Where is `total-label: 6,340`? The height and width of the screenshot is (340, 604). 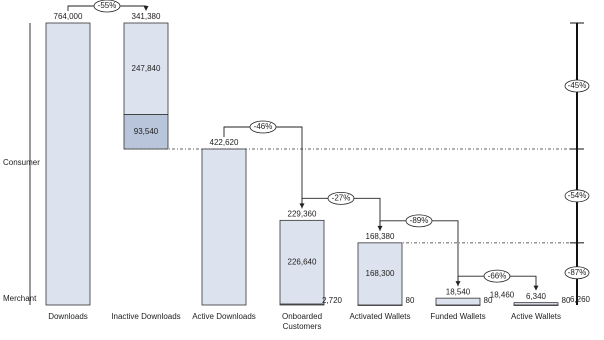 total-label: 6,340 is located at coordinates (536, 296).